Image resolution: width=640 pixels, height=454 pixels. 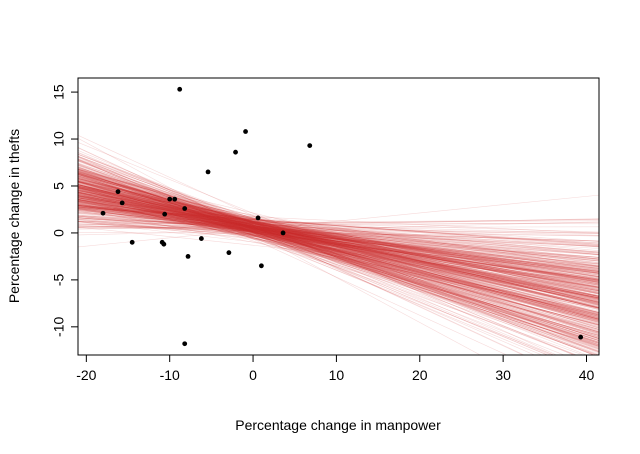 What do you see at coordinates (503, 375) in the screenshot?
I see `x-tick-label: 30` at bounding box center [503, 375].